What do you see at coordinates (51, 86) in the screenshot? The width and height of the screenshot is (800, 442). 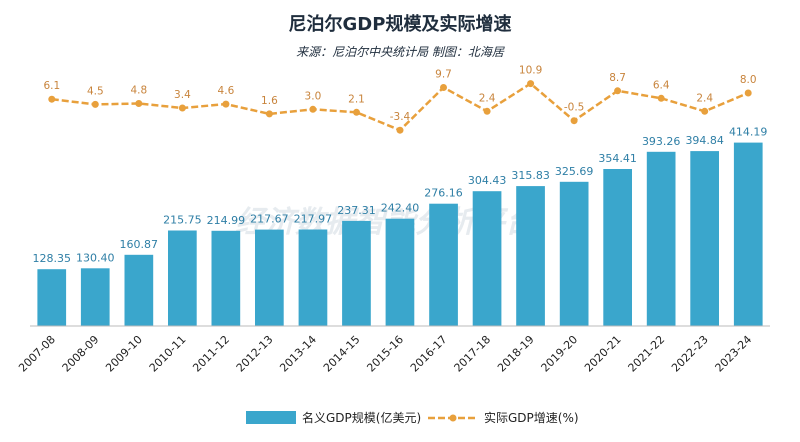 I see `growth-label-2007-08: 6.1` at bounding box center [51, 86].